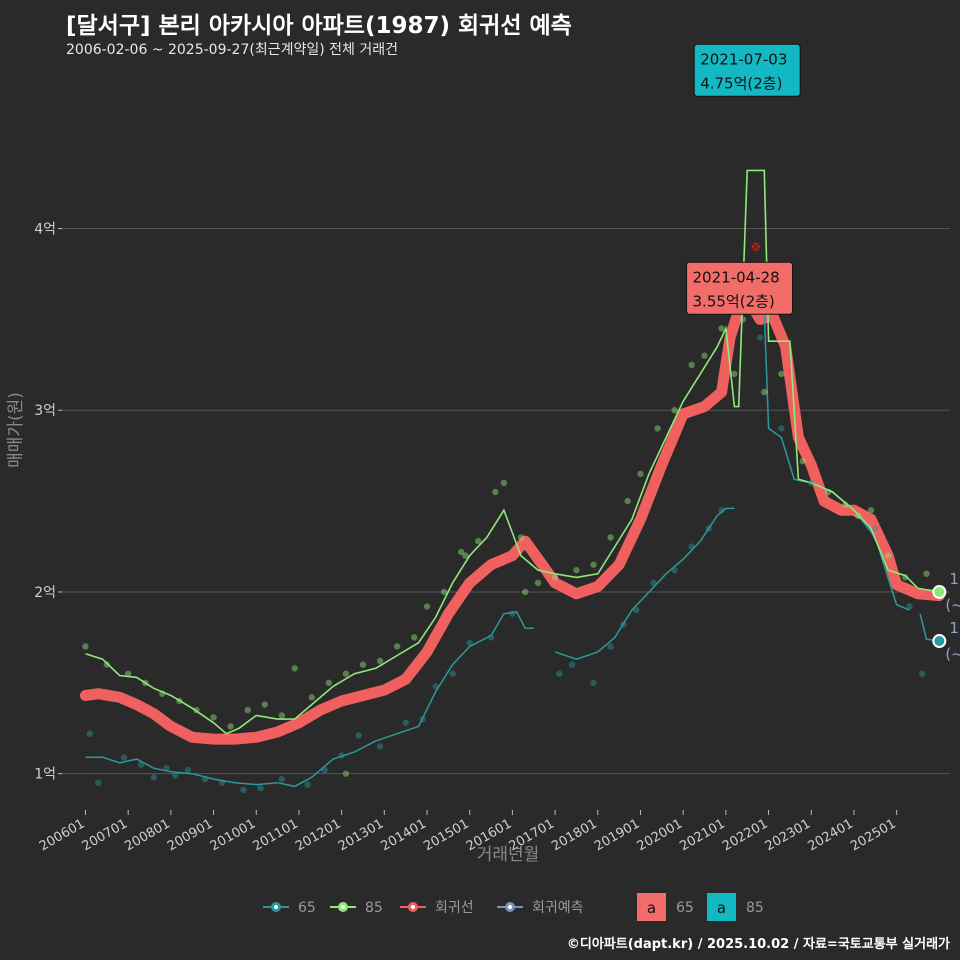 This screenshot has height=960, width=960. What do you see at coordinates (275, 835) in the screenshot?
I see `x-tick-label: 201101` at bounding box center [275, 835].